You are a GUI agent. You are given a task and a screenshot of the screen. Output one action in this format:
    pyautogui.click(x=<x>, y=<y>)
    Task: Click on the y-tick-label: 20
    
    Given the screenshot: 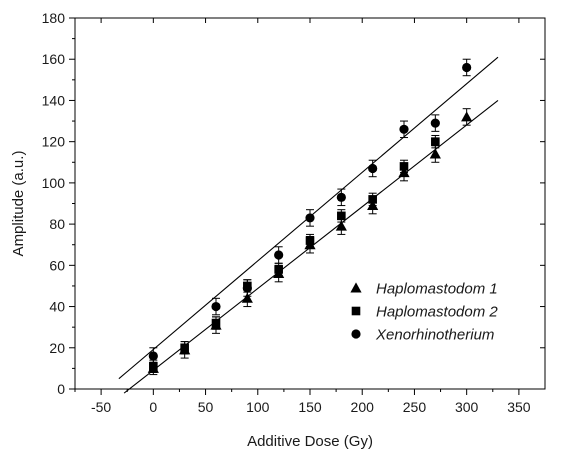 What is the action you would take?
    pyautogui.click(x=57, y=348)
    